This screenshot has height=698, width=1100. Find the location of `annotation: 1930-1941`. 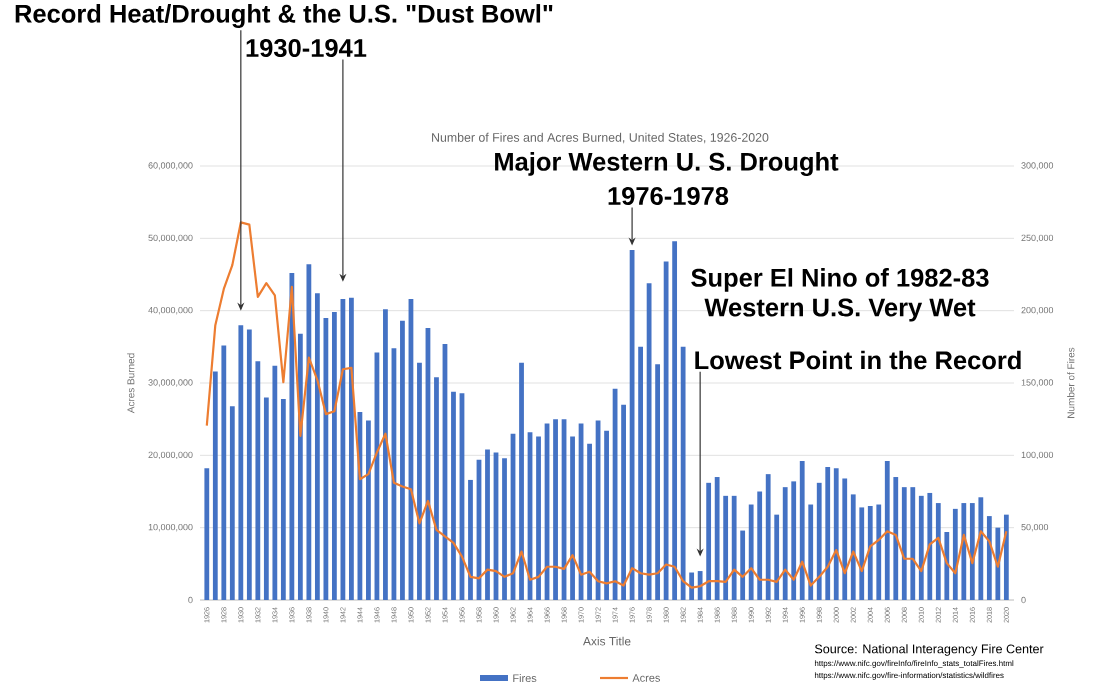

annotation: 1930-1941 is located at coordinates (306, 48).